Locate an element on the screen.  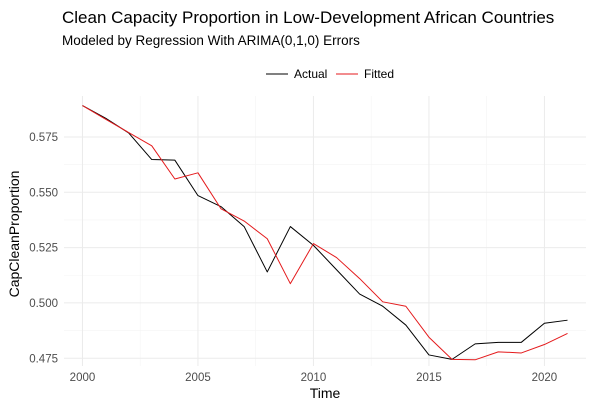
y-tick-label: 0.525 is located at coordinates (43, 249).